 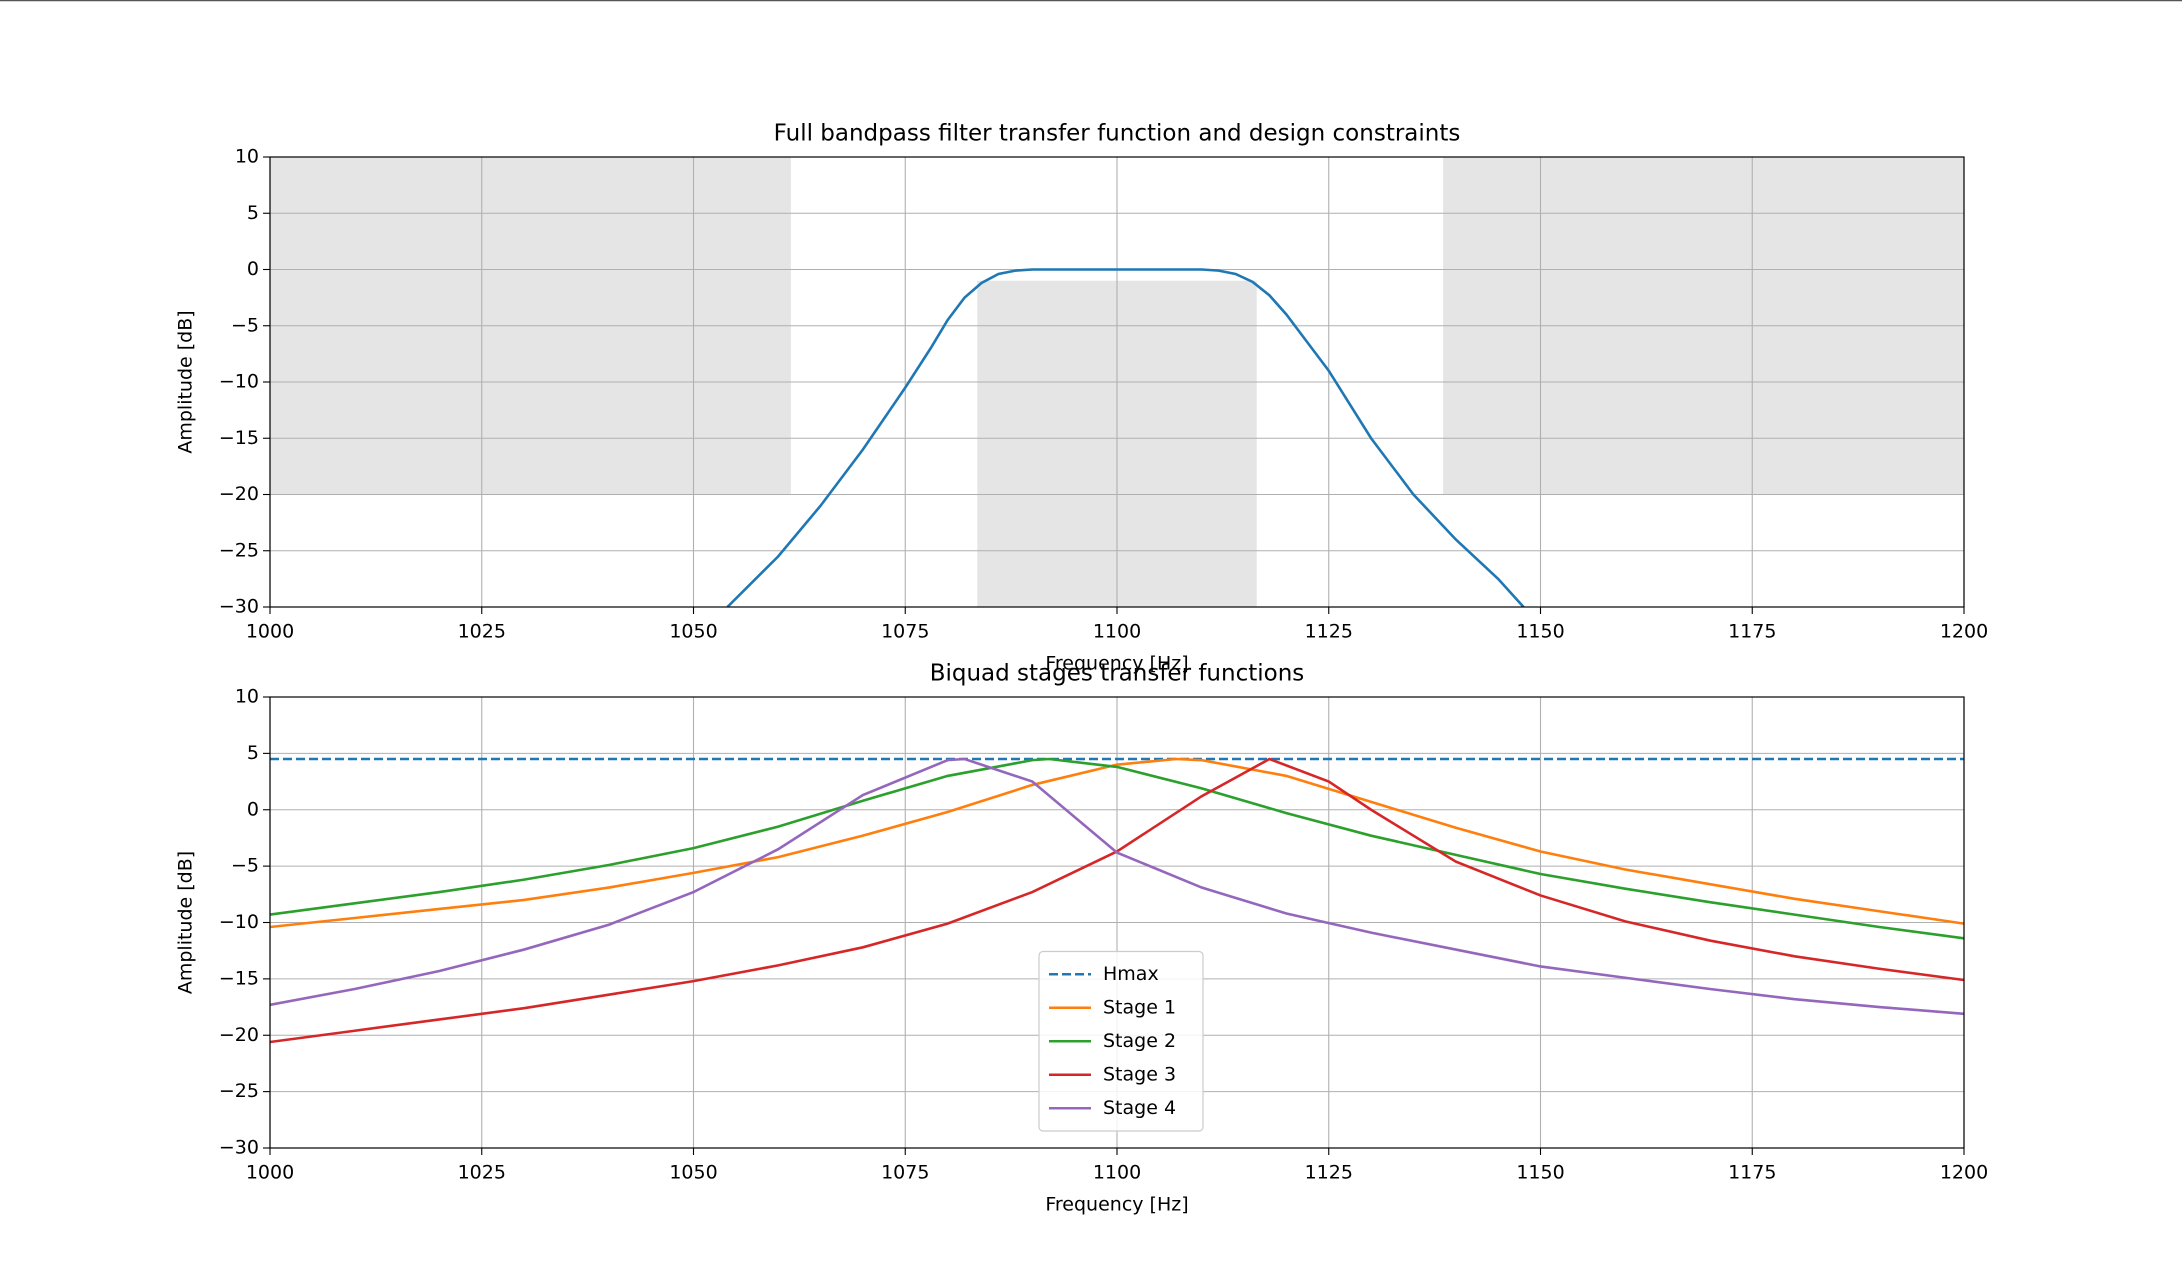 What do you see at coordinates (1131, 974) in the screenshot?
I see `legend-label: Hmax` at bounding box center [1131, 974].